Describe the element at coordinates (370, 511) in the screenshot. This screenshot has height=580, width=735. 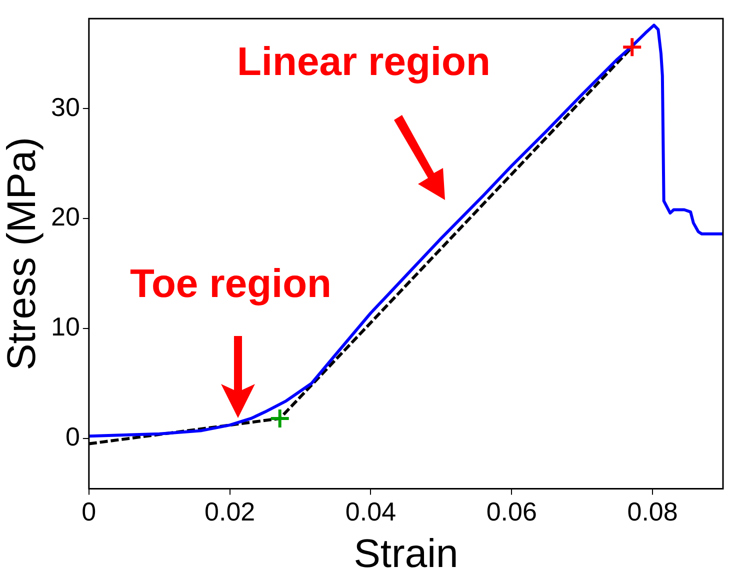
I see `x-tick-label: 0.04` at that location.